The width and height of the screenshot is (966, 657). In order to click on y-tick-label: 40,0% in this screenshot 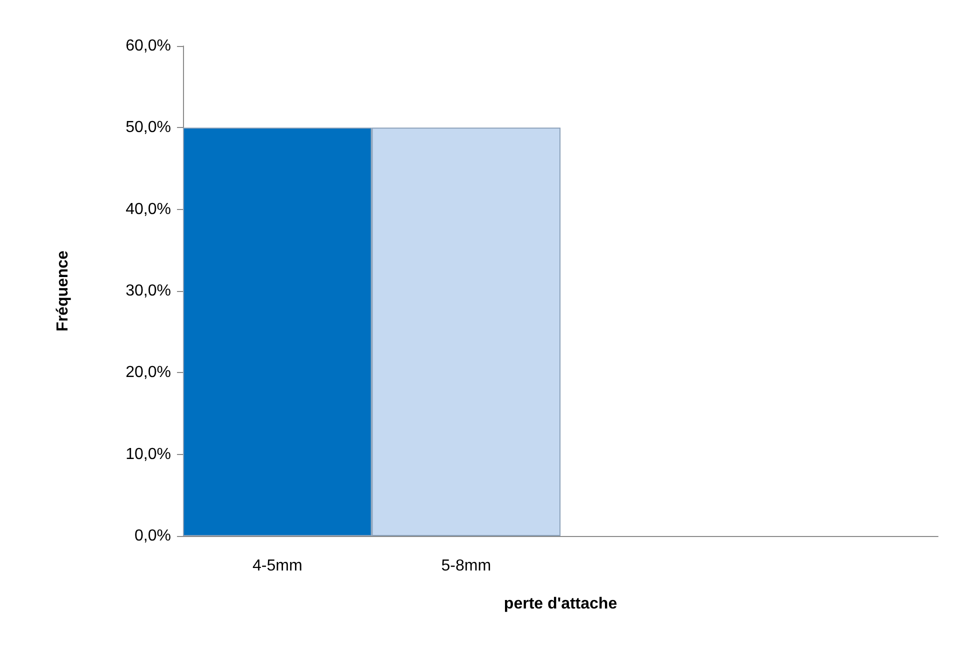, I will do `click(148, 209)`.